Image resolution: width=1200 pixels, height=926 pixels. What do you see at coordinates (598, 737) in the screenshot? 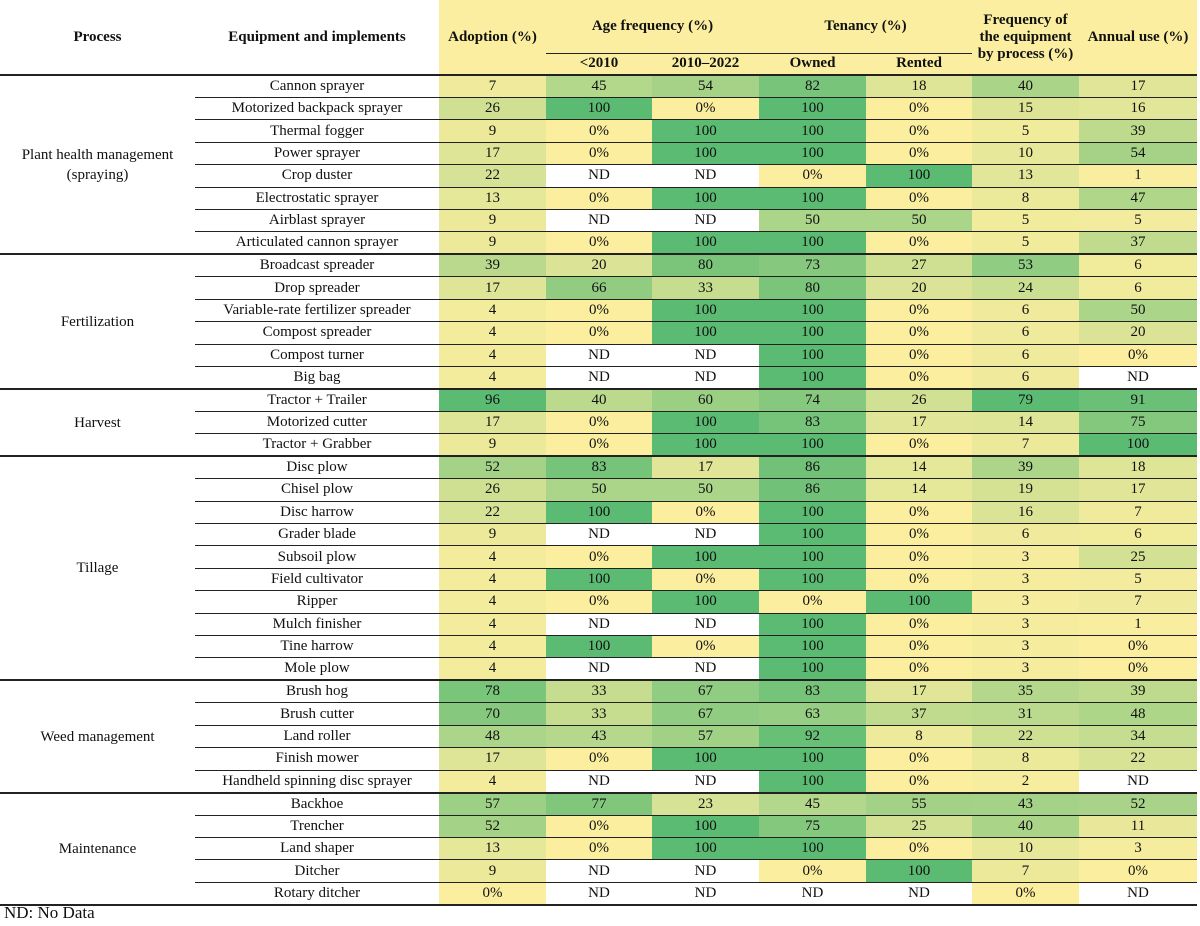
I see `table-row: Land roller 48 43 57 92 8 22 34` at bounding box center [598, 737].